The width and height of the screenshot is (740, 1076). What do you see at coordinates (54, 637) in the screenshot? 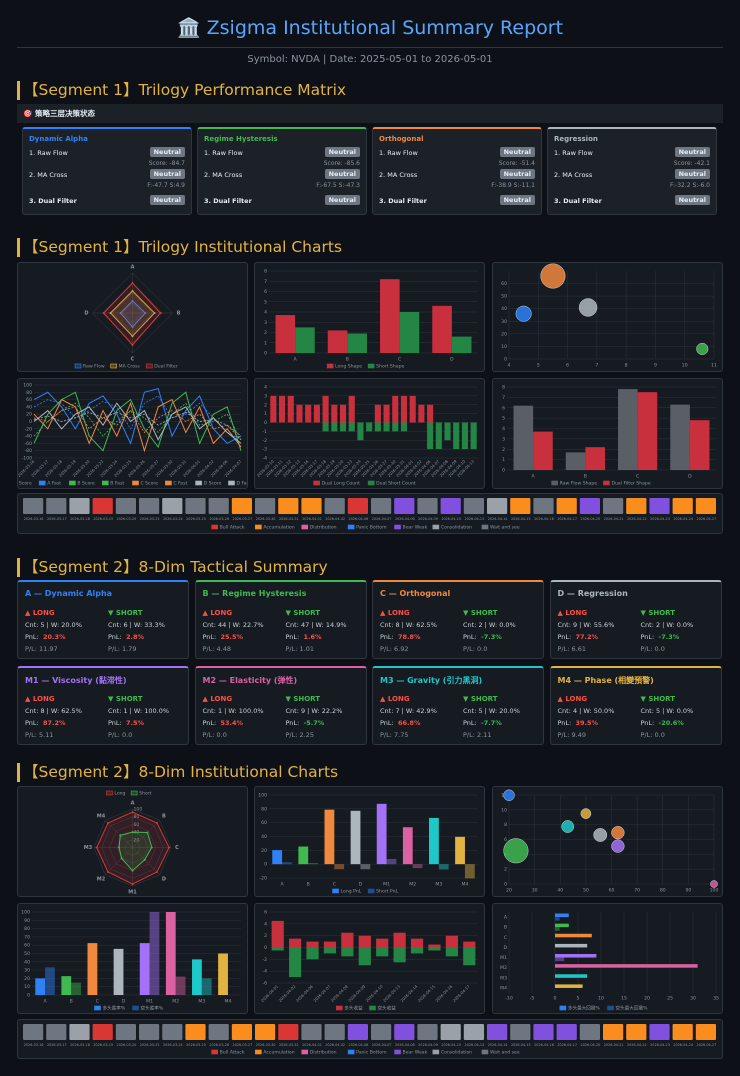
I see `long-pnl: 20.3%` at bounding box center [54, 637].